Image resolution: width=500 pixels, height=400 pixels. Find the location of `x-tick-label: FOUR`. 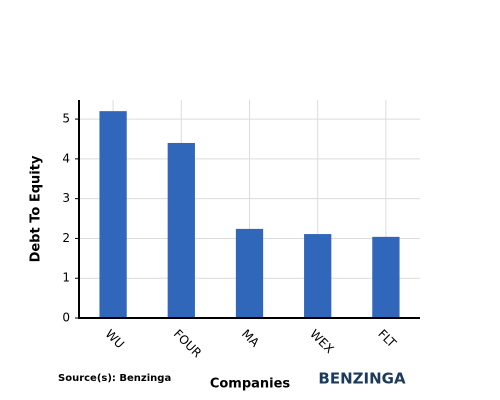

x-tick-label: FOUR is located at coordinates (188, 344).